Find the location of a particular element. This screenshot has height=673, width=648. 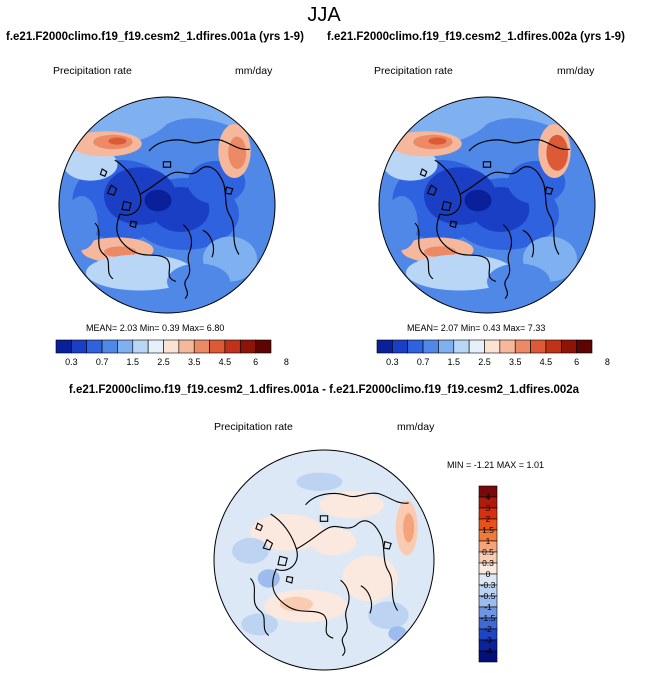

colorbar-diff-swatch is located at coordinates (488, 656).